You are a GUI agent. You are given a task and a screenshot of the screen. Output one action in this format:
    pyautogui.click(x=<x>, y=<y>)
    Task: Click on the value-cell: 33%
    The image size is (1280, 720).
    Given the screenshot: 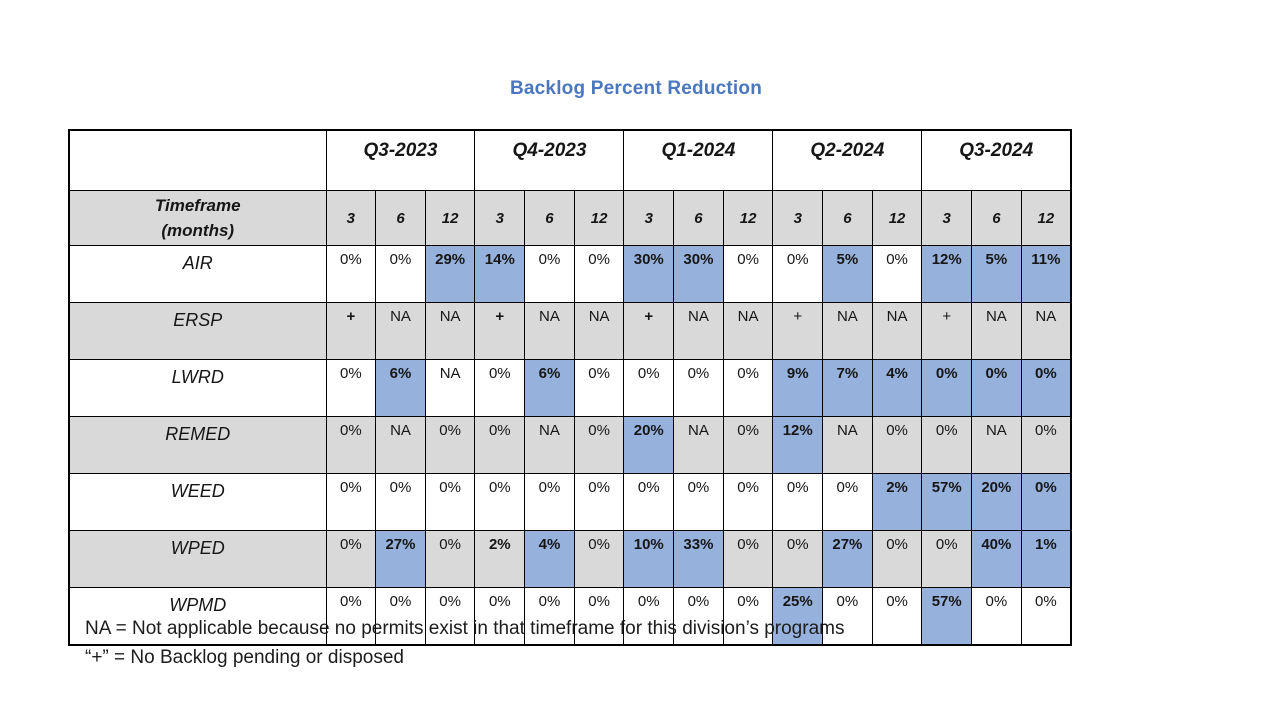 What is the action you would take?
    pyautogui.click(x=698, y=559)
    